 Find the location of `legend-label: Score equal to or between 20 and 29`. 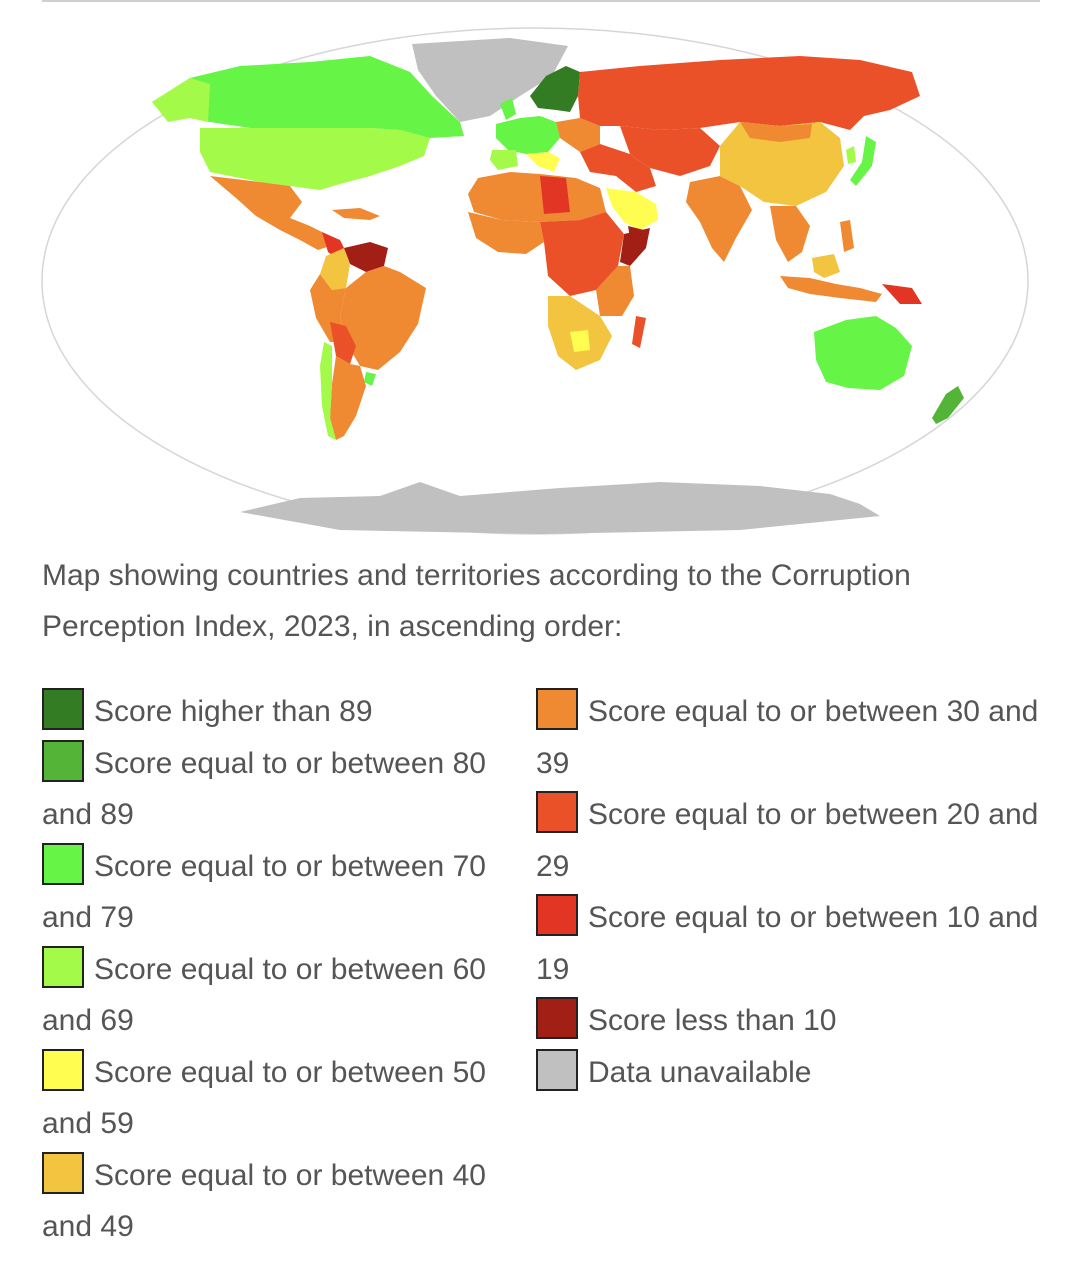

legend-label: Score equal to or between 20 and 29 is located at coordinates (787, 840).